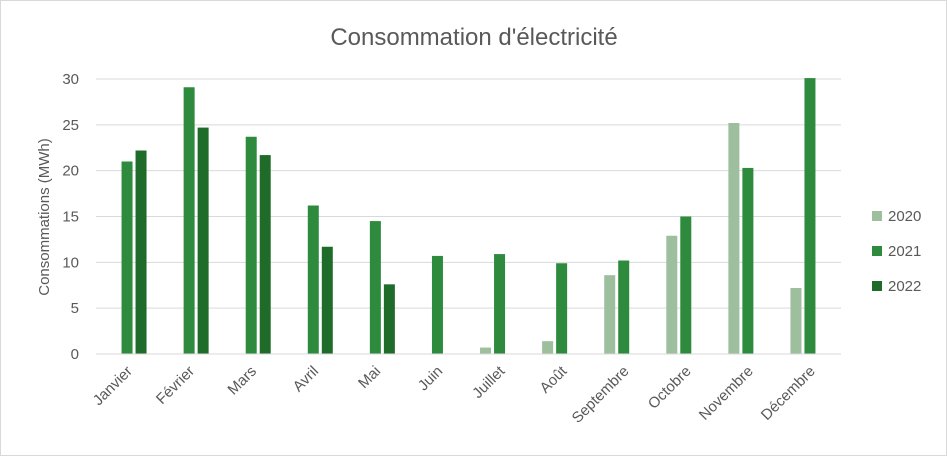 This screenshot has width=947, height=460. Describe the element at coordinates (75, 354) in the screenshot. I see `y-tick-label: 0` at that location.